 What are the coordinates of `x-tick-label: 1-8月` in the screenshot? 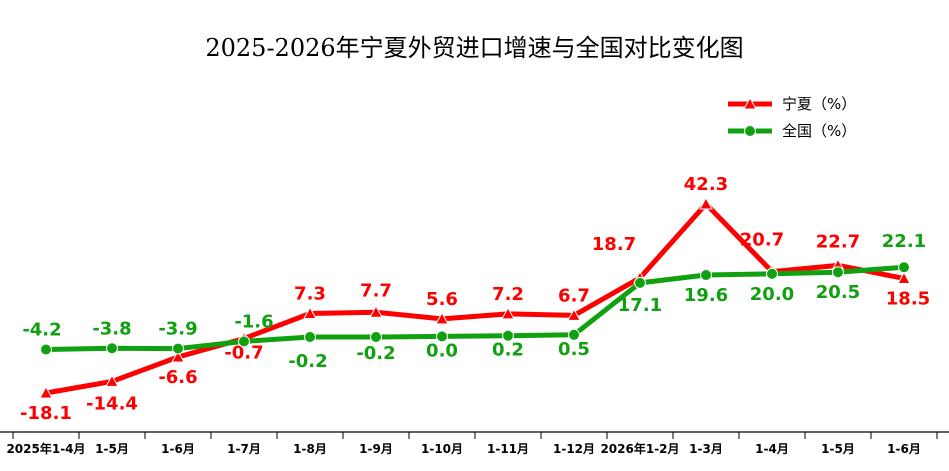 It's located at (310, 449).